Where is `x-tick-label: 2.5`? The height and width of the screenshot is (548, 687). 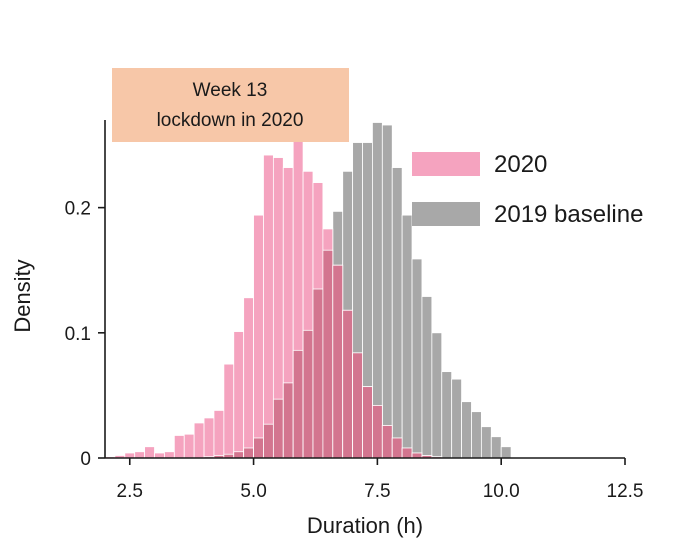 x-tick-label: 2.5 is located at coordinates (130, 491).